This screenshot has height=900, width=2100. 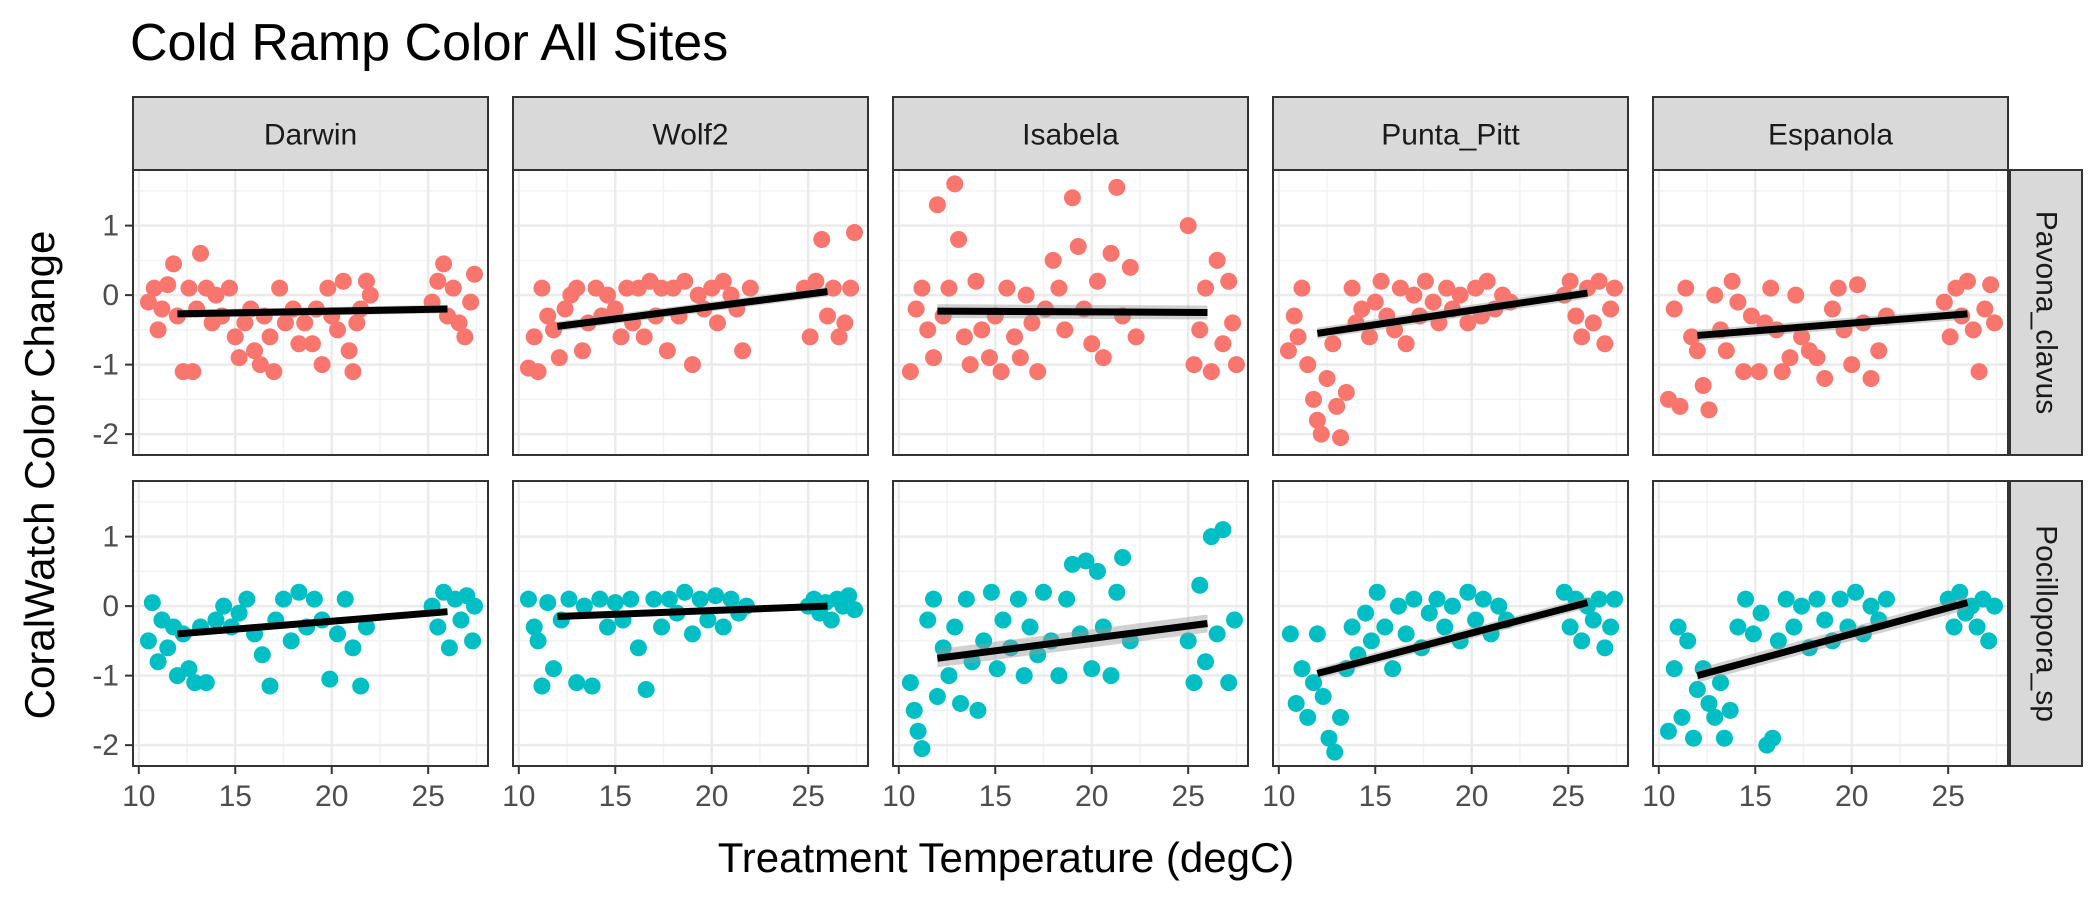 I want to click on panel-darwin-pavona-clavus: -2 -1 0 1, so click(x=290, y=312).